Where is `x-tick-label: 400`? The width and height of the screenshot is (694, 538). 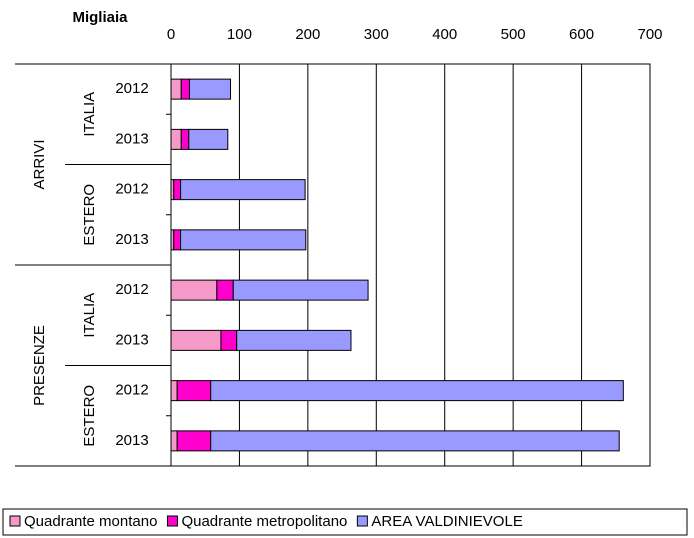 x-tick-label: 400 is located at coordinates (444, 34).